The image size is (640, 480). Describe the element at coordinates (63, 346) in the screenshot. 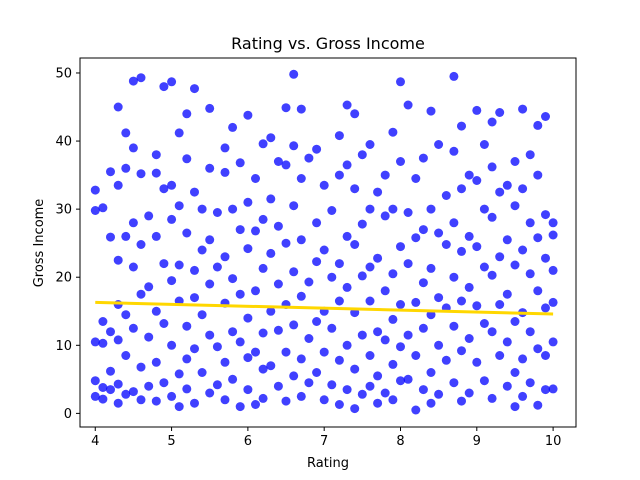

I see `y-tick-label: 10` at that location.